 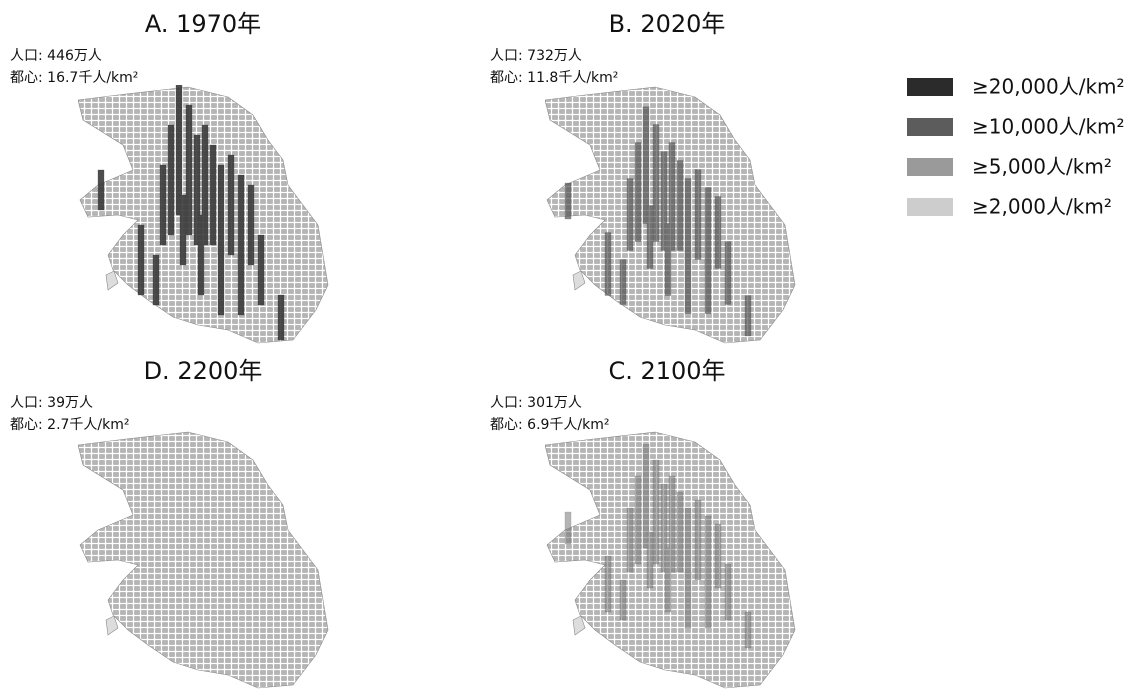 I want to click on legend-label: ≥20,000人/km², so click(x=1048, y=87).